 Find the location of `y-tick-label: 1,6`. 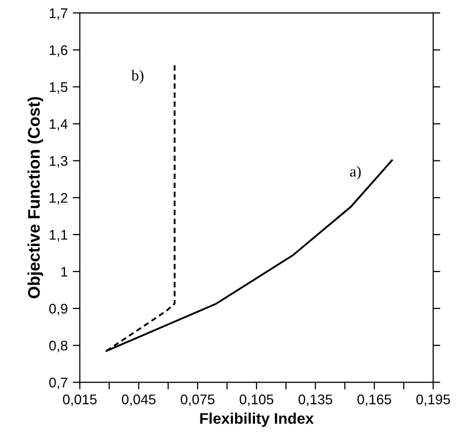

y-tick-label: 1,6 is located at coordinates (59, 51).